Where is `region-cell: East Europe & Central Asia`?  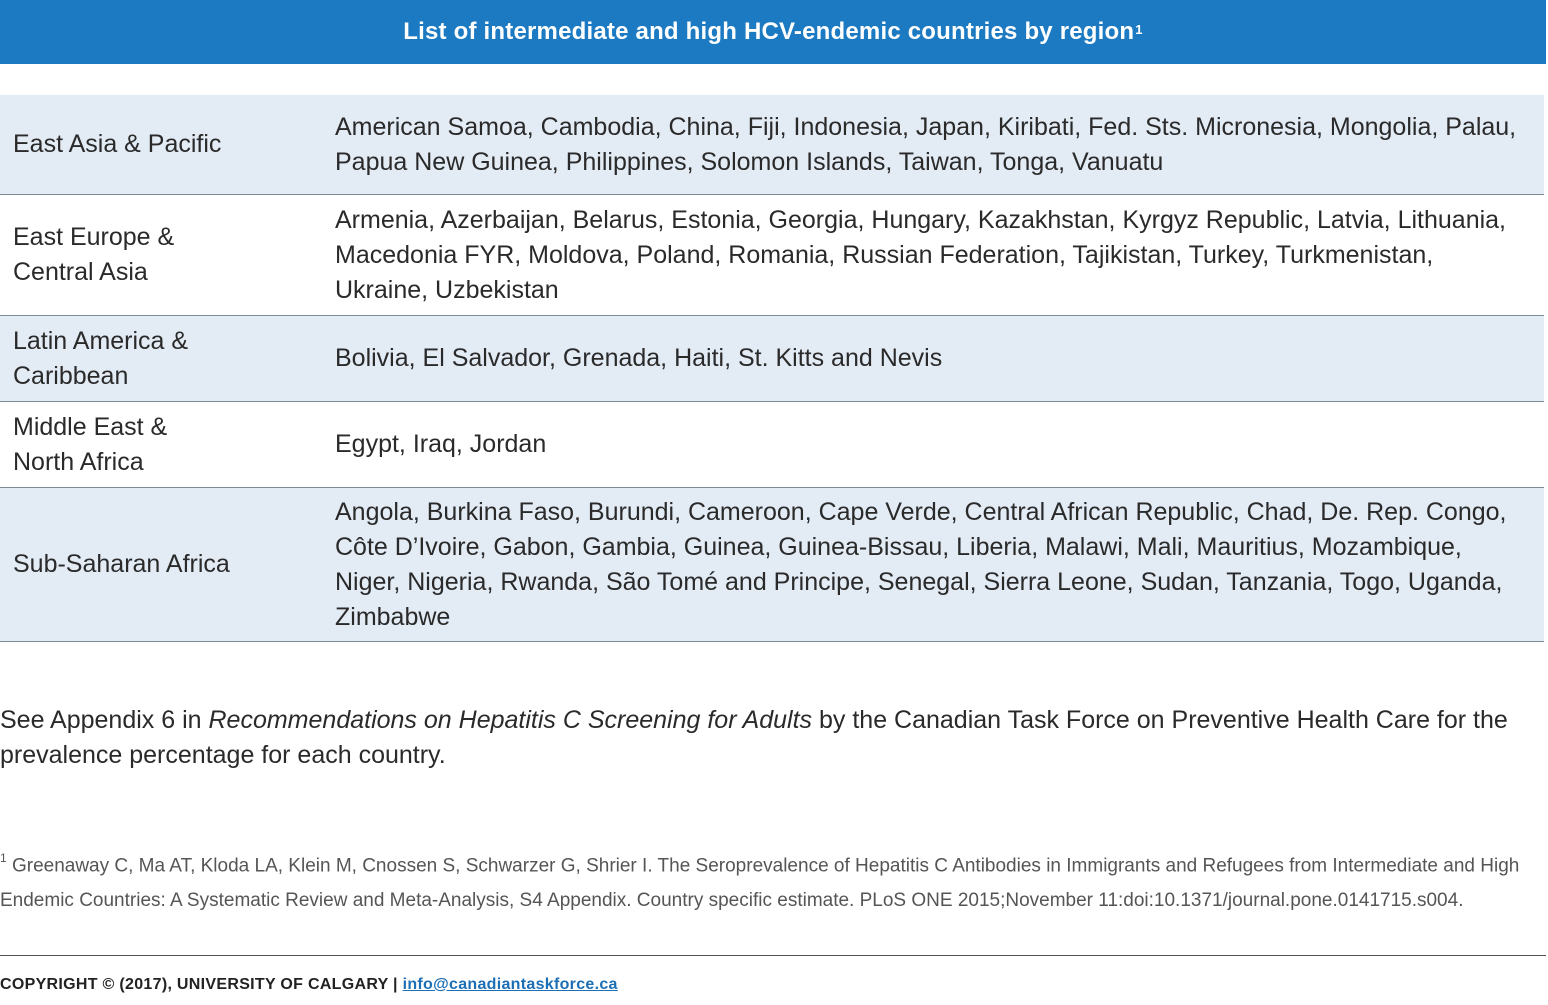 region-cell: East Europe & Central Asia is located at coordinates (94, 254).